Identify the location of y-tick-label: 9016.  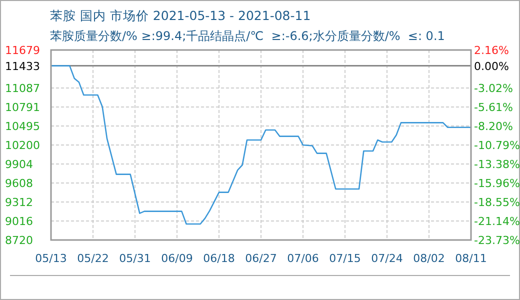
(19, 221).